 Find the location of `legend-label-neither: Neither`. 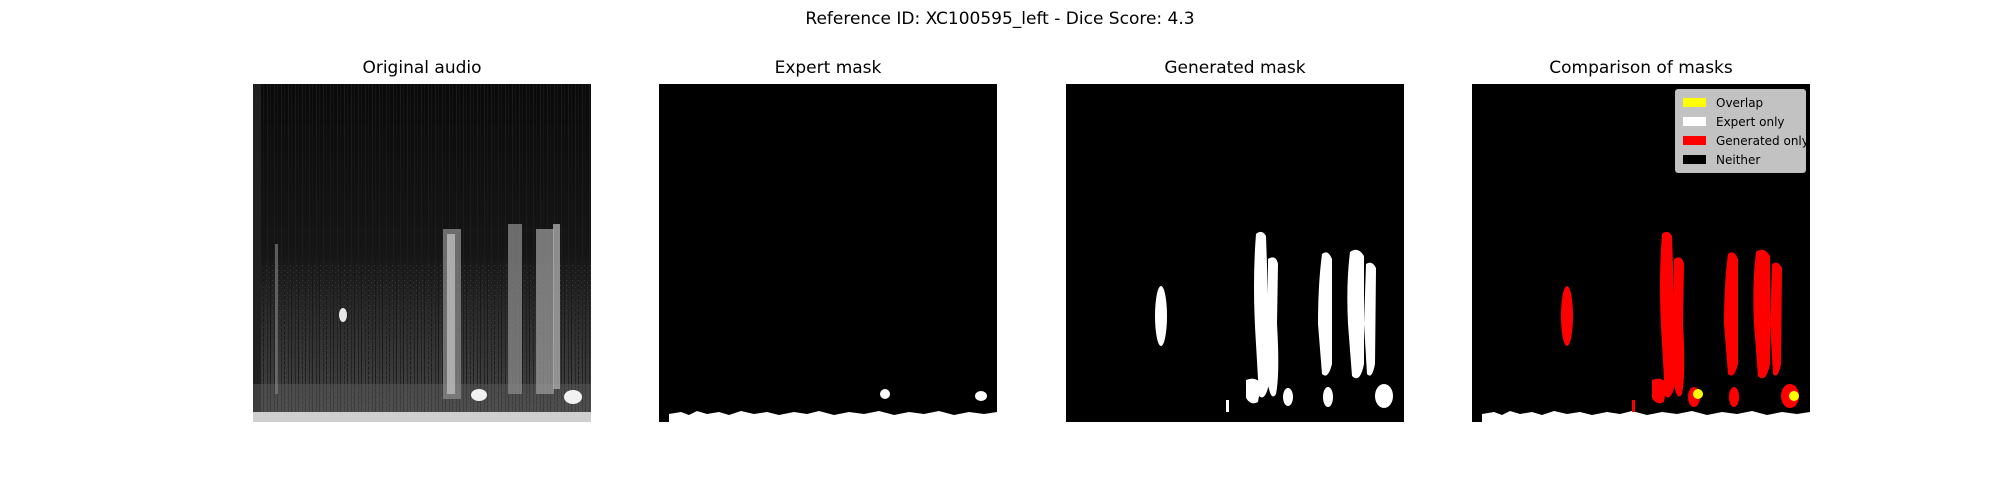

legend-label-neither: Neither is located at coordinates (1738, 159).